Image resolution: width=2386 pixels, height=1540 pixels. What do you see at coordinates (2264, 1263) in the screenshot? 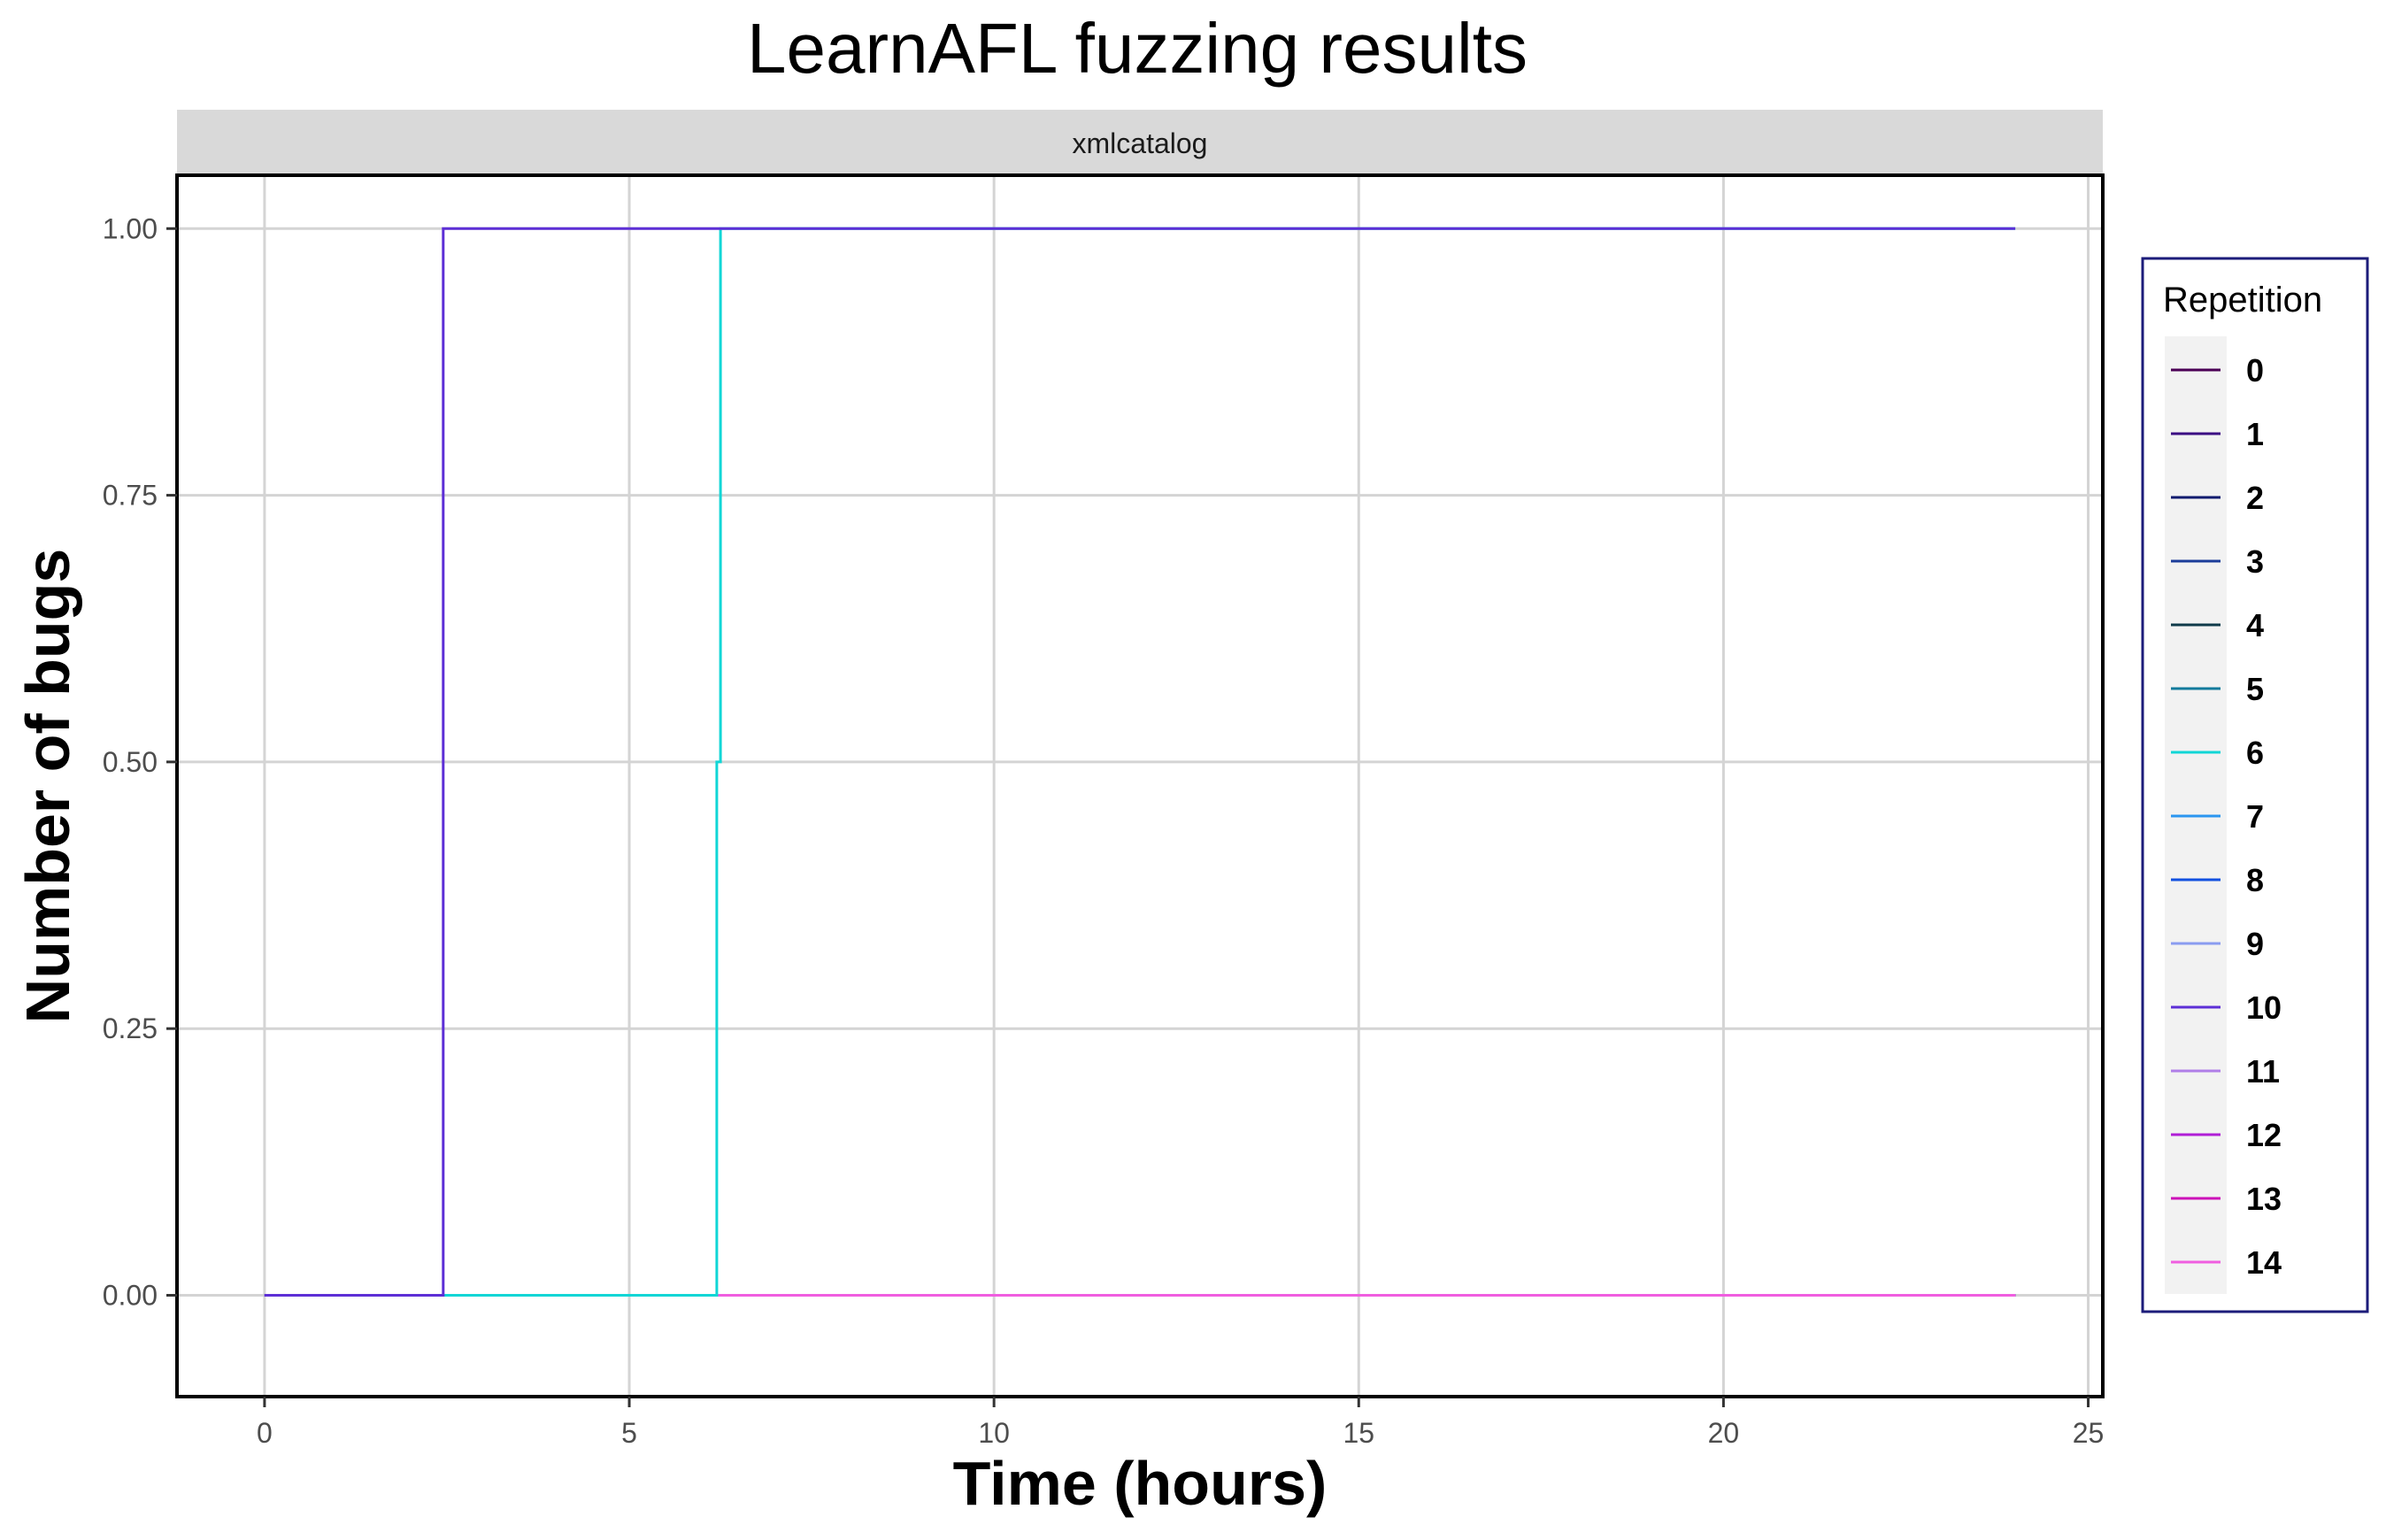
I see `legend-label-14: 14` at bounding box center [2264, 1263].